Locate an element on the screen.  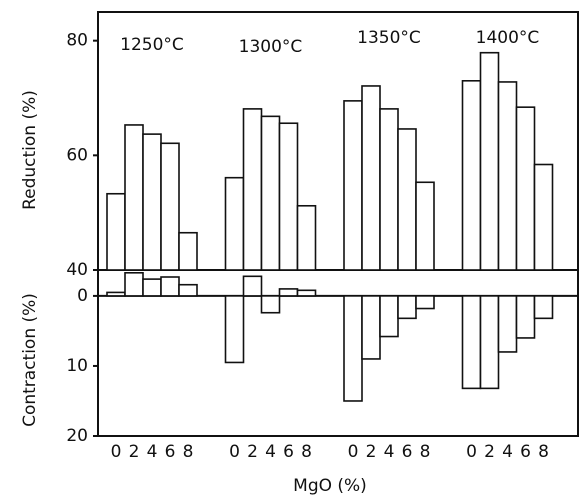
y-axis-label: Contraction (%) is located at coordinates (30, 360).